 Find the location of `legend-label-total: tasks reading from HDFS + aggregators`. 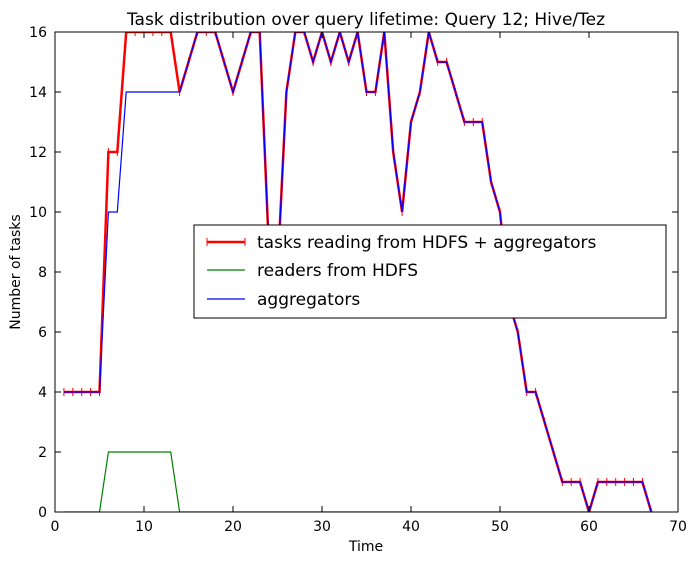

legend-label-total: tasks reading from HDFS + aggregators is located at coordinates (427, 243).